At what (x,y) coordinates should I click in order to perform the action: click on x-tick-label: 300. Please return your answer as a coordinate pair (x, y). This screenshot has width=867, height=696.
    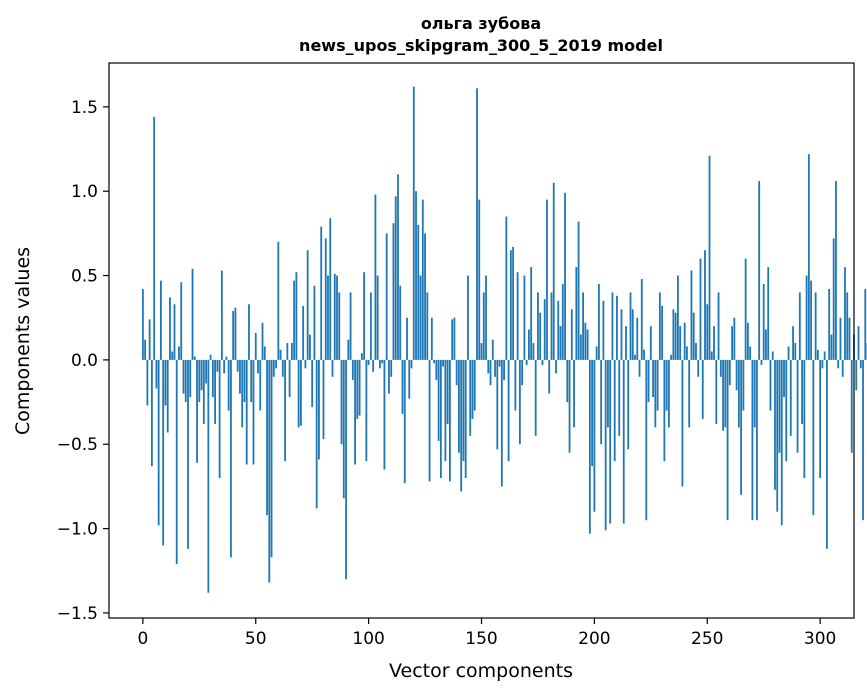
    Looking at the image, I should click on (820, 639).